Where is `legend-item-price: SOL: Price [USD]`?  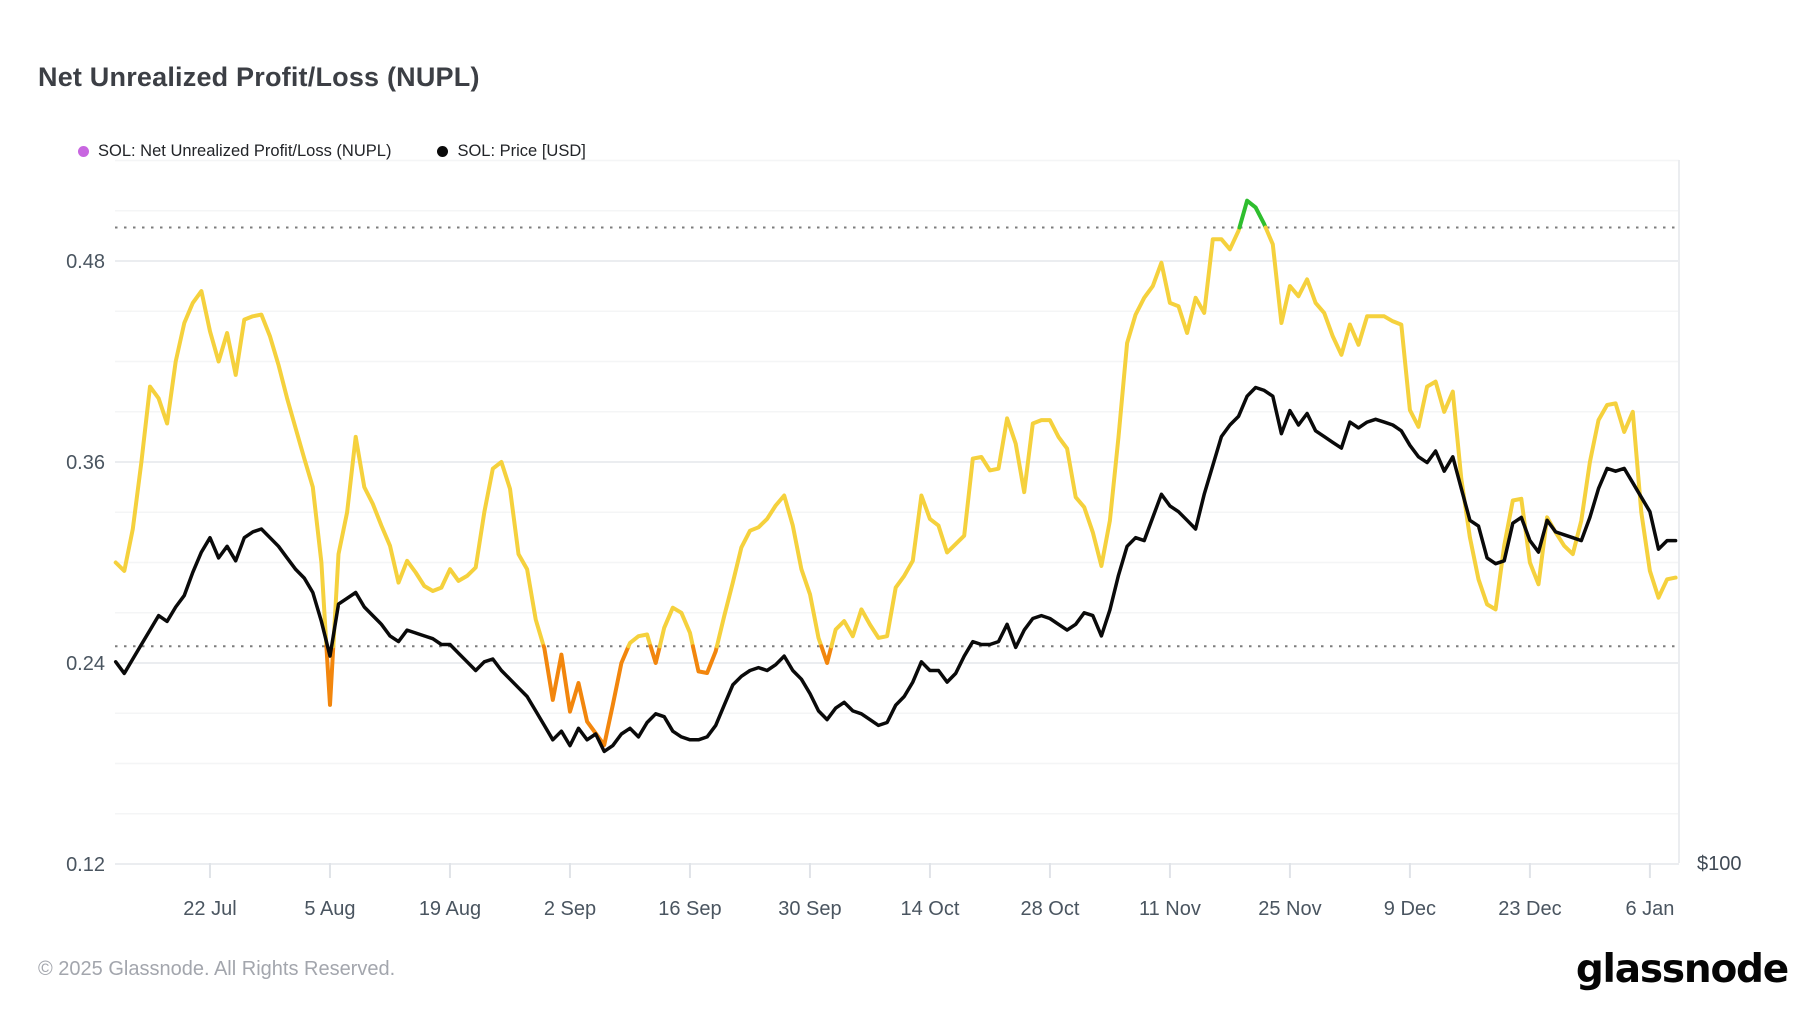 legend-item-price: SOL: Price [USD] is located at coordinates (511, 151).